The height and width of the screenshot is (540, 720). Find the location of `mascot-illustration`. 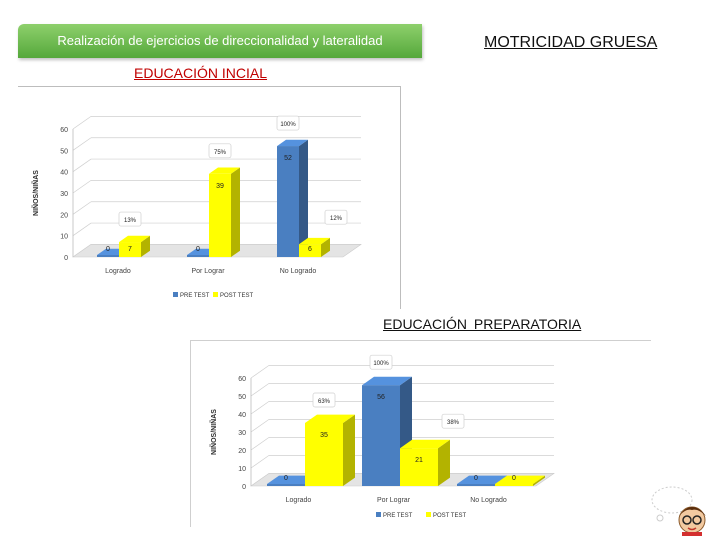

mascot-illustration is located at coordinates (681, 508).